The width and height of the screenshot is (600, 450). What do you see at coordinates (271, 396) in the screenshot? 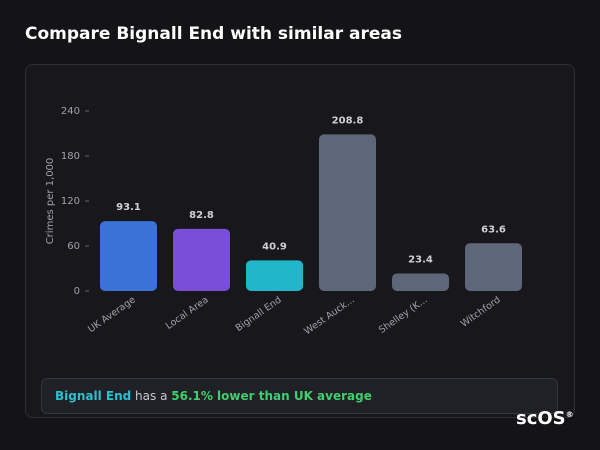
I see `summary-highlight: 56.1% lower than UK average` at bounding box center [271, 396].